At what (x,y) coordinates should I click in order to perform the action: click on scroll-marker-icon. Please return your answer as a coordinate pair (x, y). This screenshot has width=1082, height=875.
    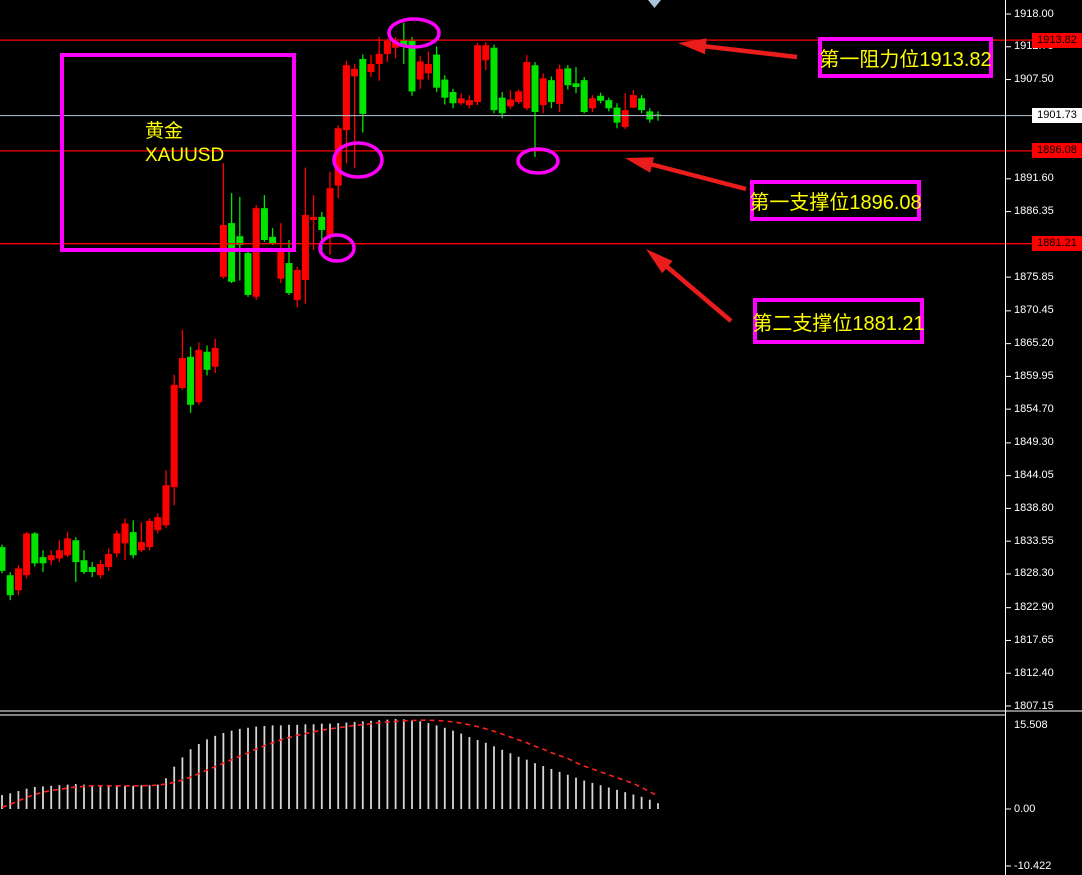
    Looking at the image, I should click on (654, 4).